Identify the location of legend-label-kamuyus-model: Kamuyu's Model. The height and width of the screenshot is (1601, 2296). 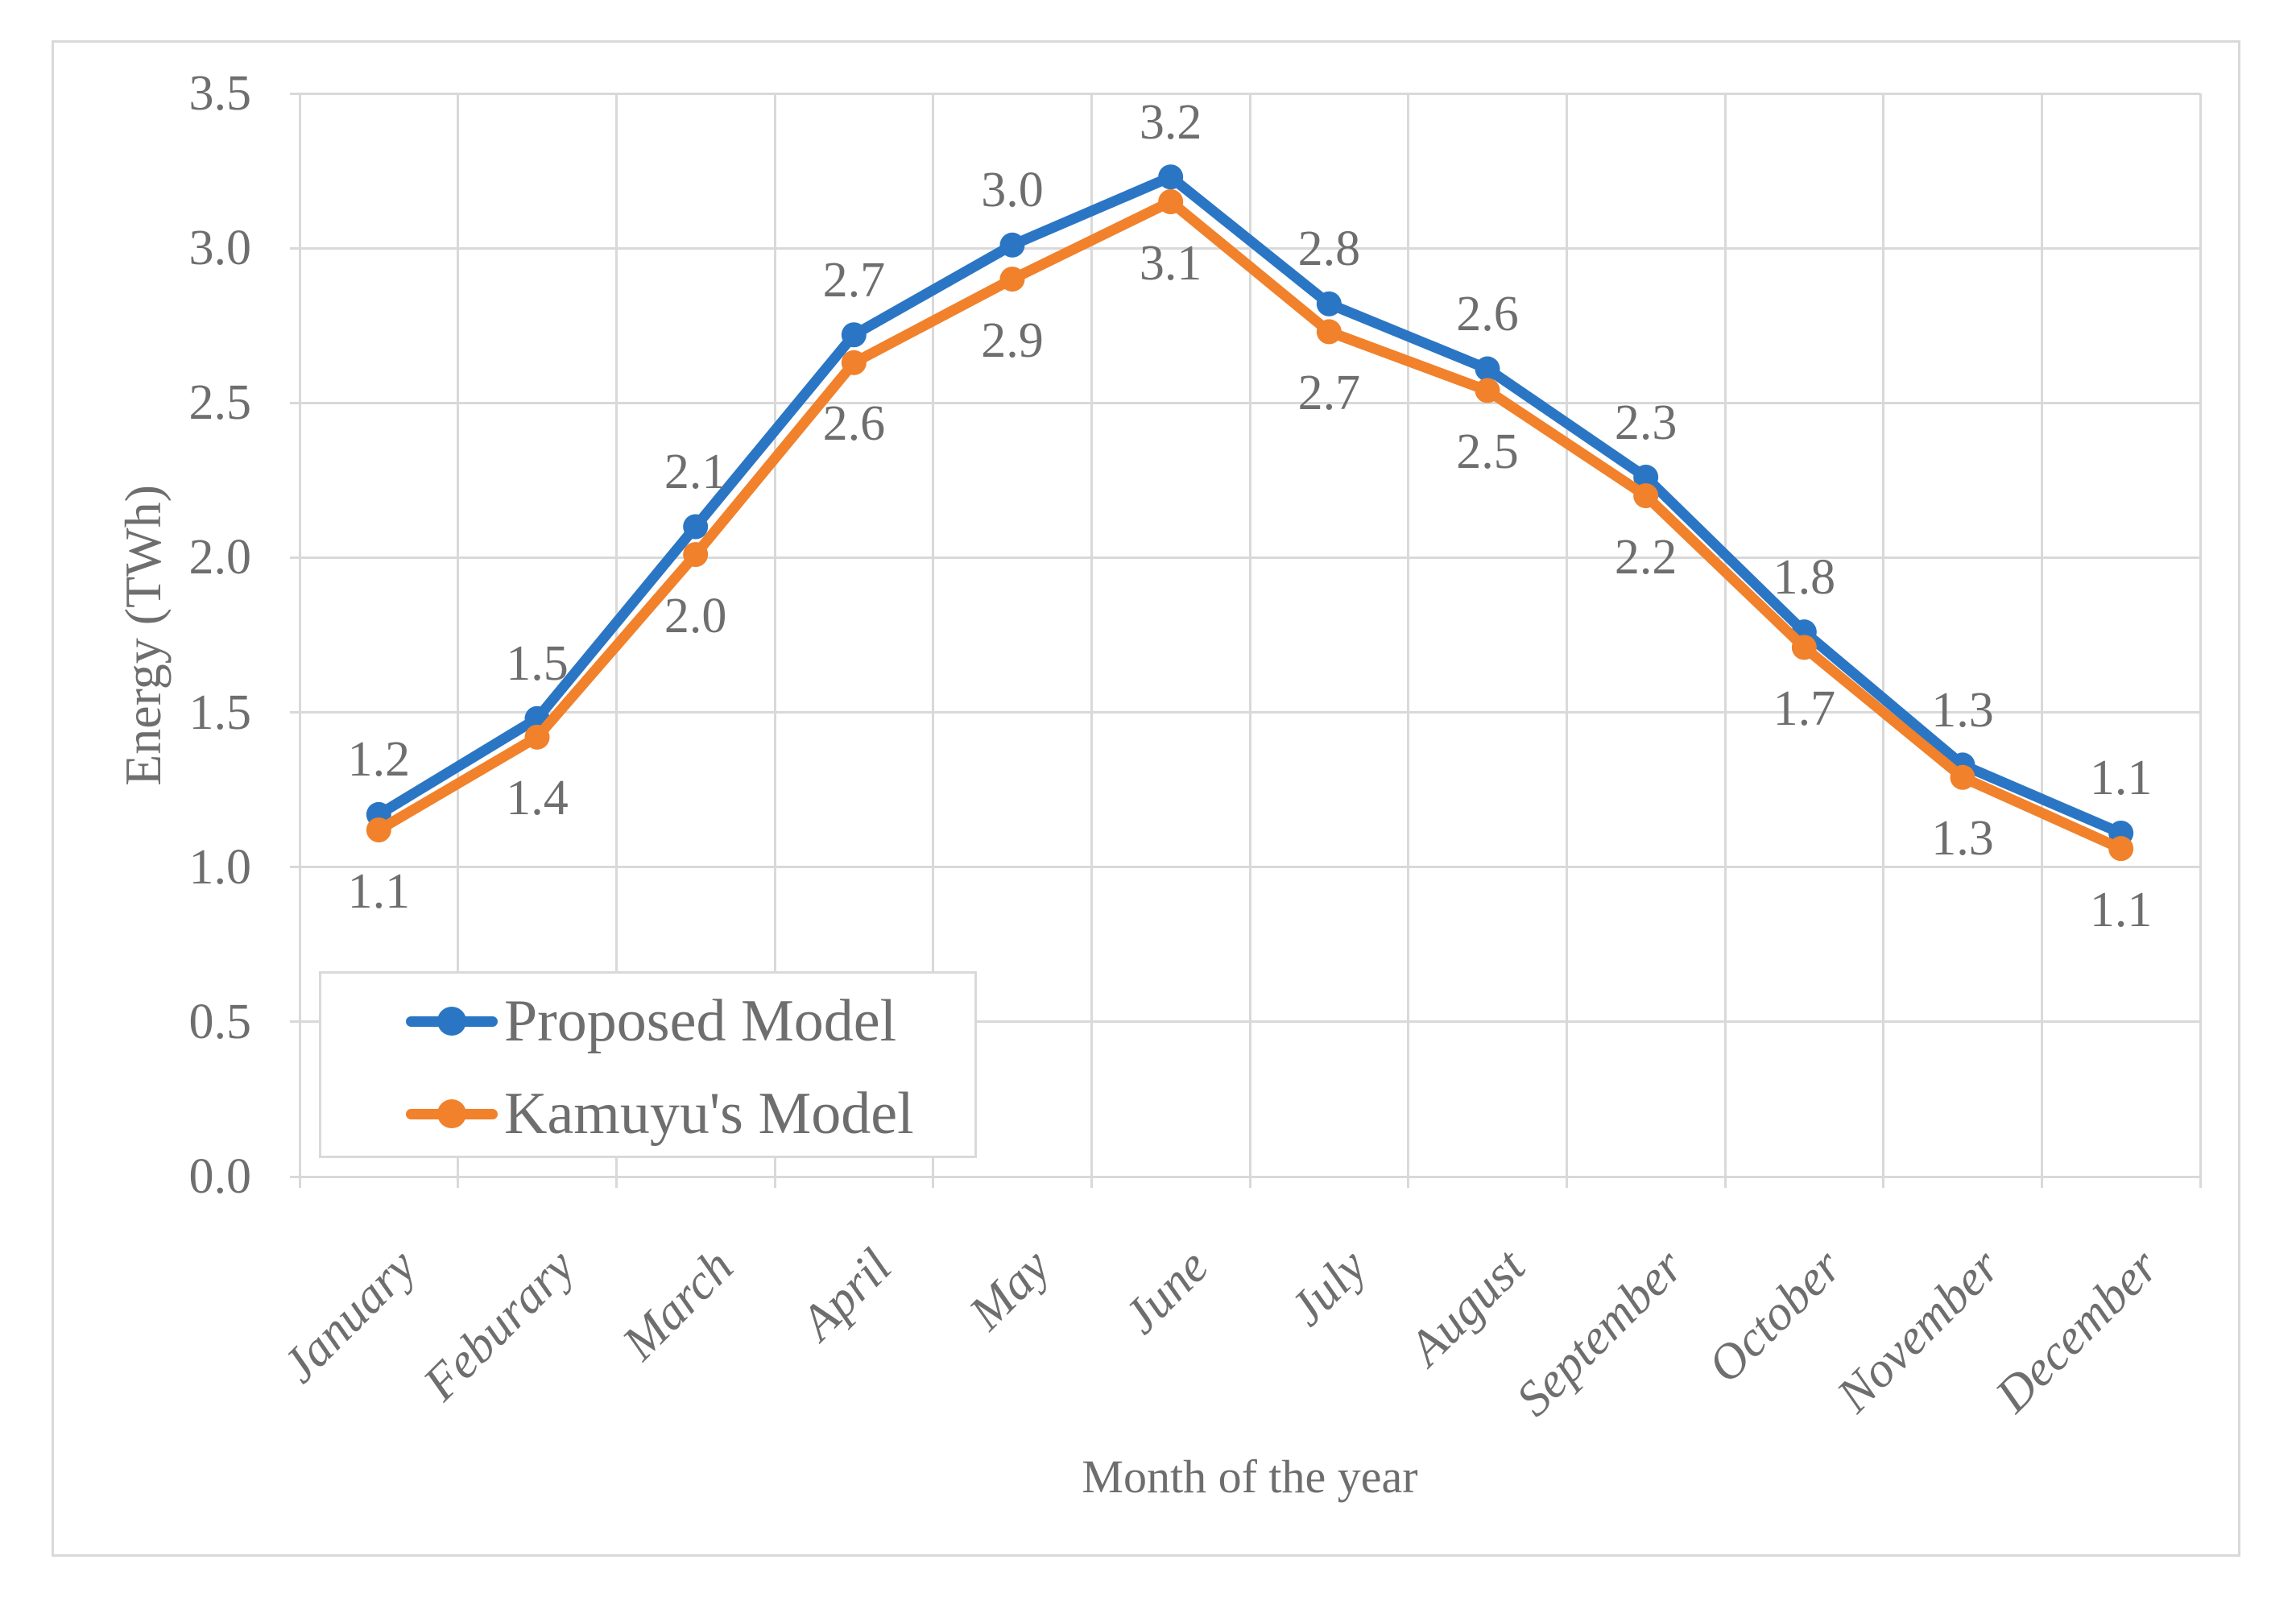
(709, 1113).